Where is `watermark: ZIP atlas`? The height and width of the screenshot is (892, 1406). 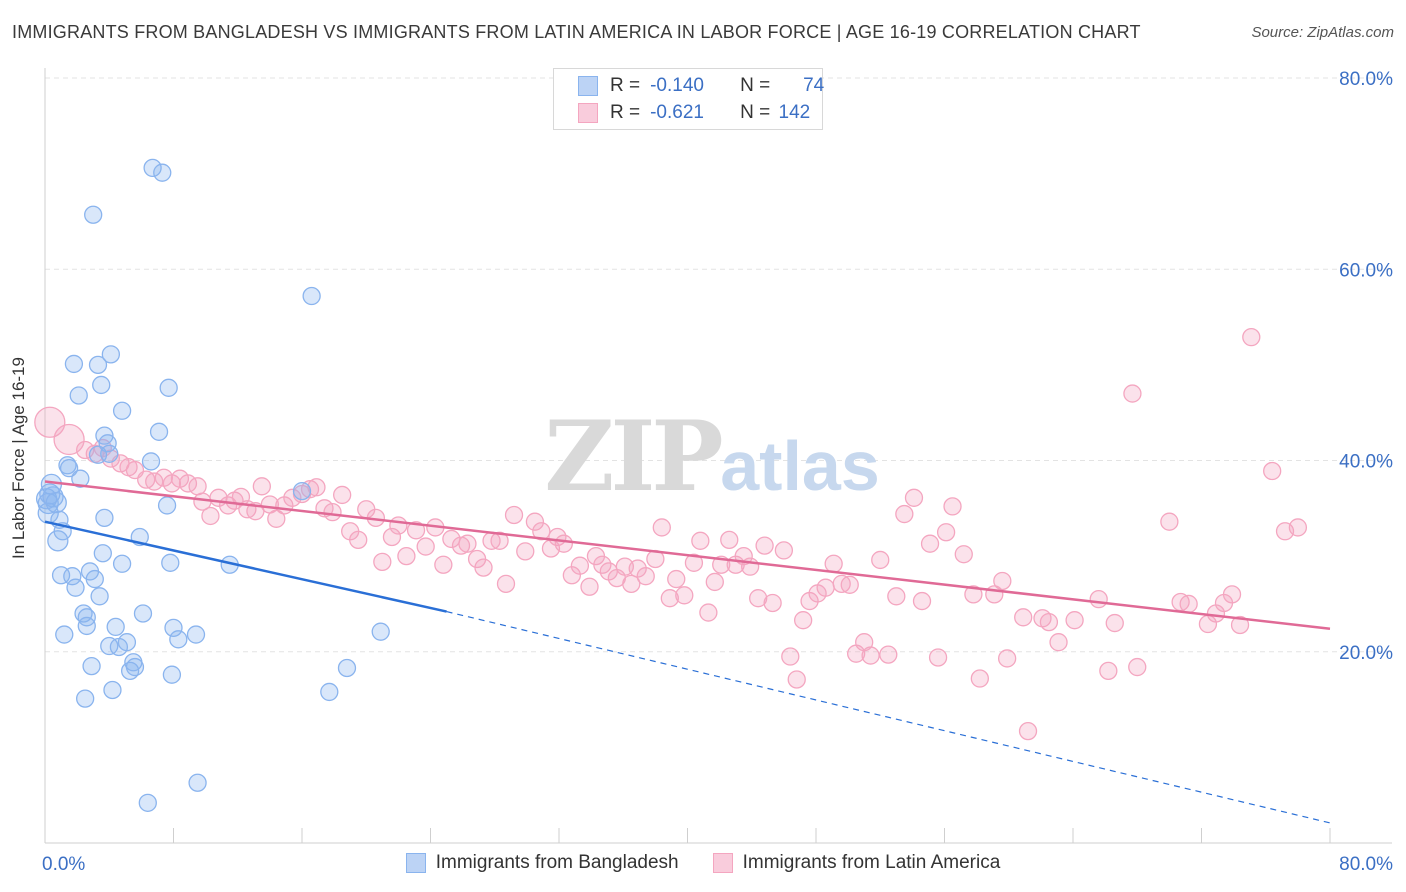 watermark: ZIP atlas is located at coordinates (711, 456).